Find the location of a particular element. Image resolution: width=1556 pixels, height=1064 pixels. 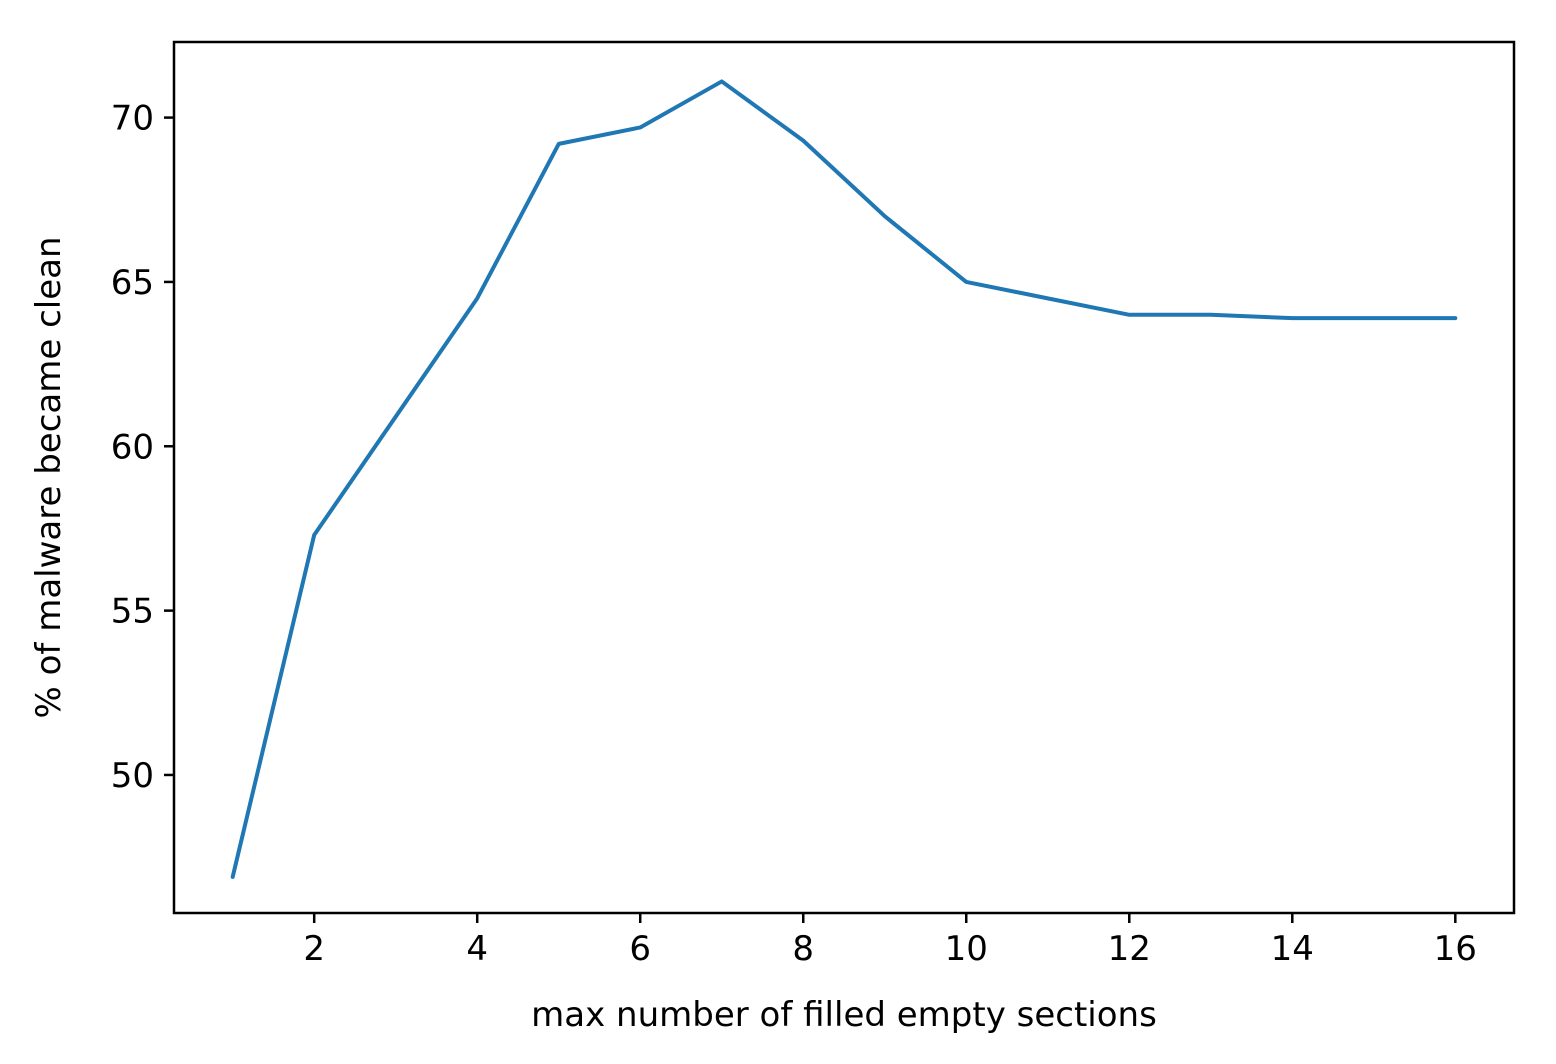

y-tick-label: 60 is located at coordinates (132, 447).